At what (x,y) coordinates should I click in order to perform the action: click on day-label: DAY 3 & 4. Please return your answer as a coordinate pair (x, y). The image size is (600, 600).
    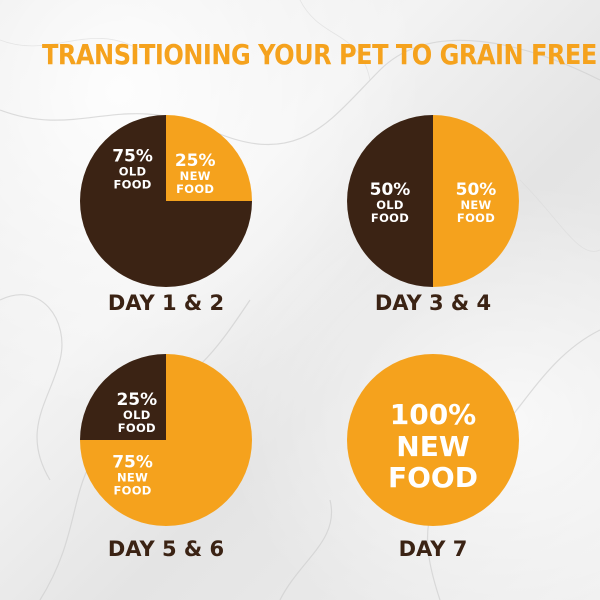
    Looking at the image, I should click on (433, 303).